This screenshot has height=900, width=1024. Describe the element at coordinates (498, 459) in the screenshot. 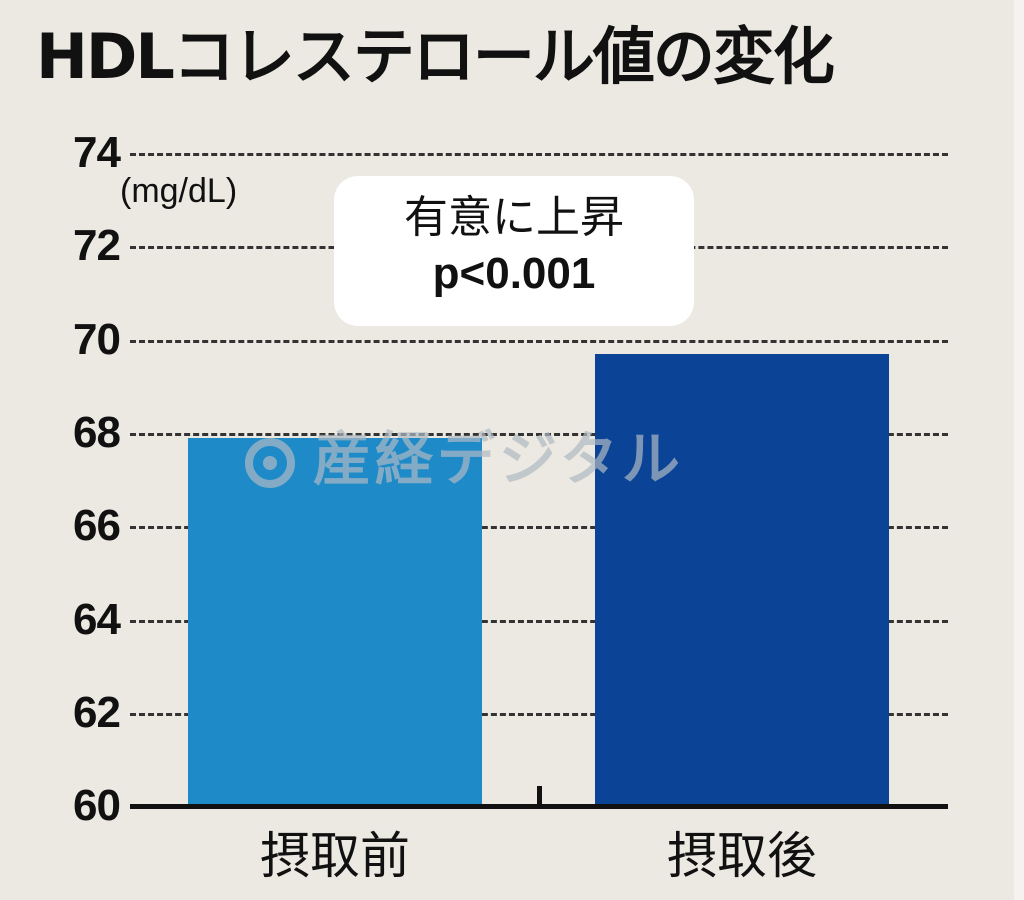

I see `watermark-text: 産経デジタル` at that location.